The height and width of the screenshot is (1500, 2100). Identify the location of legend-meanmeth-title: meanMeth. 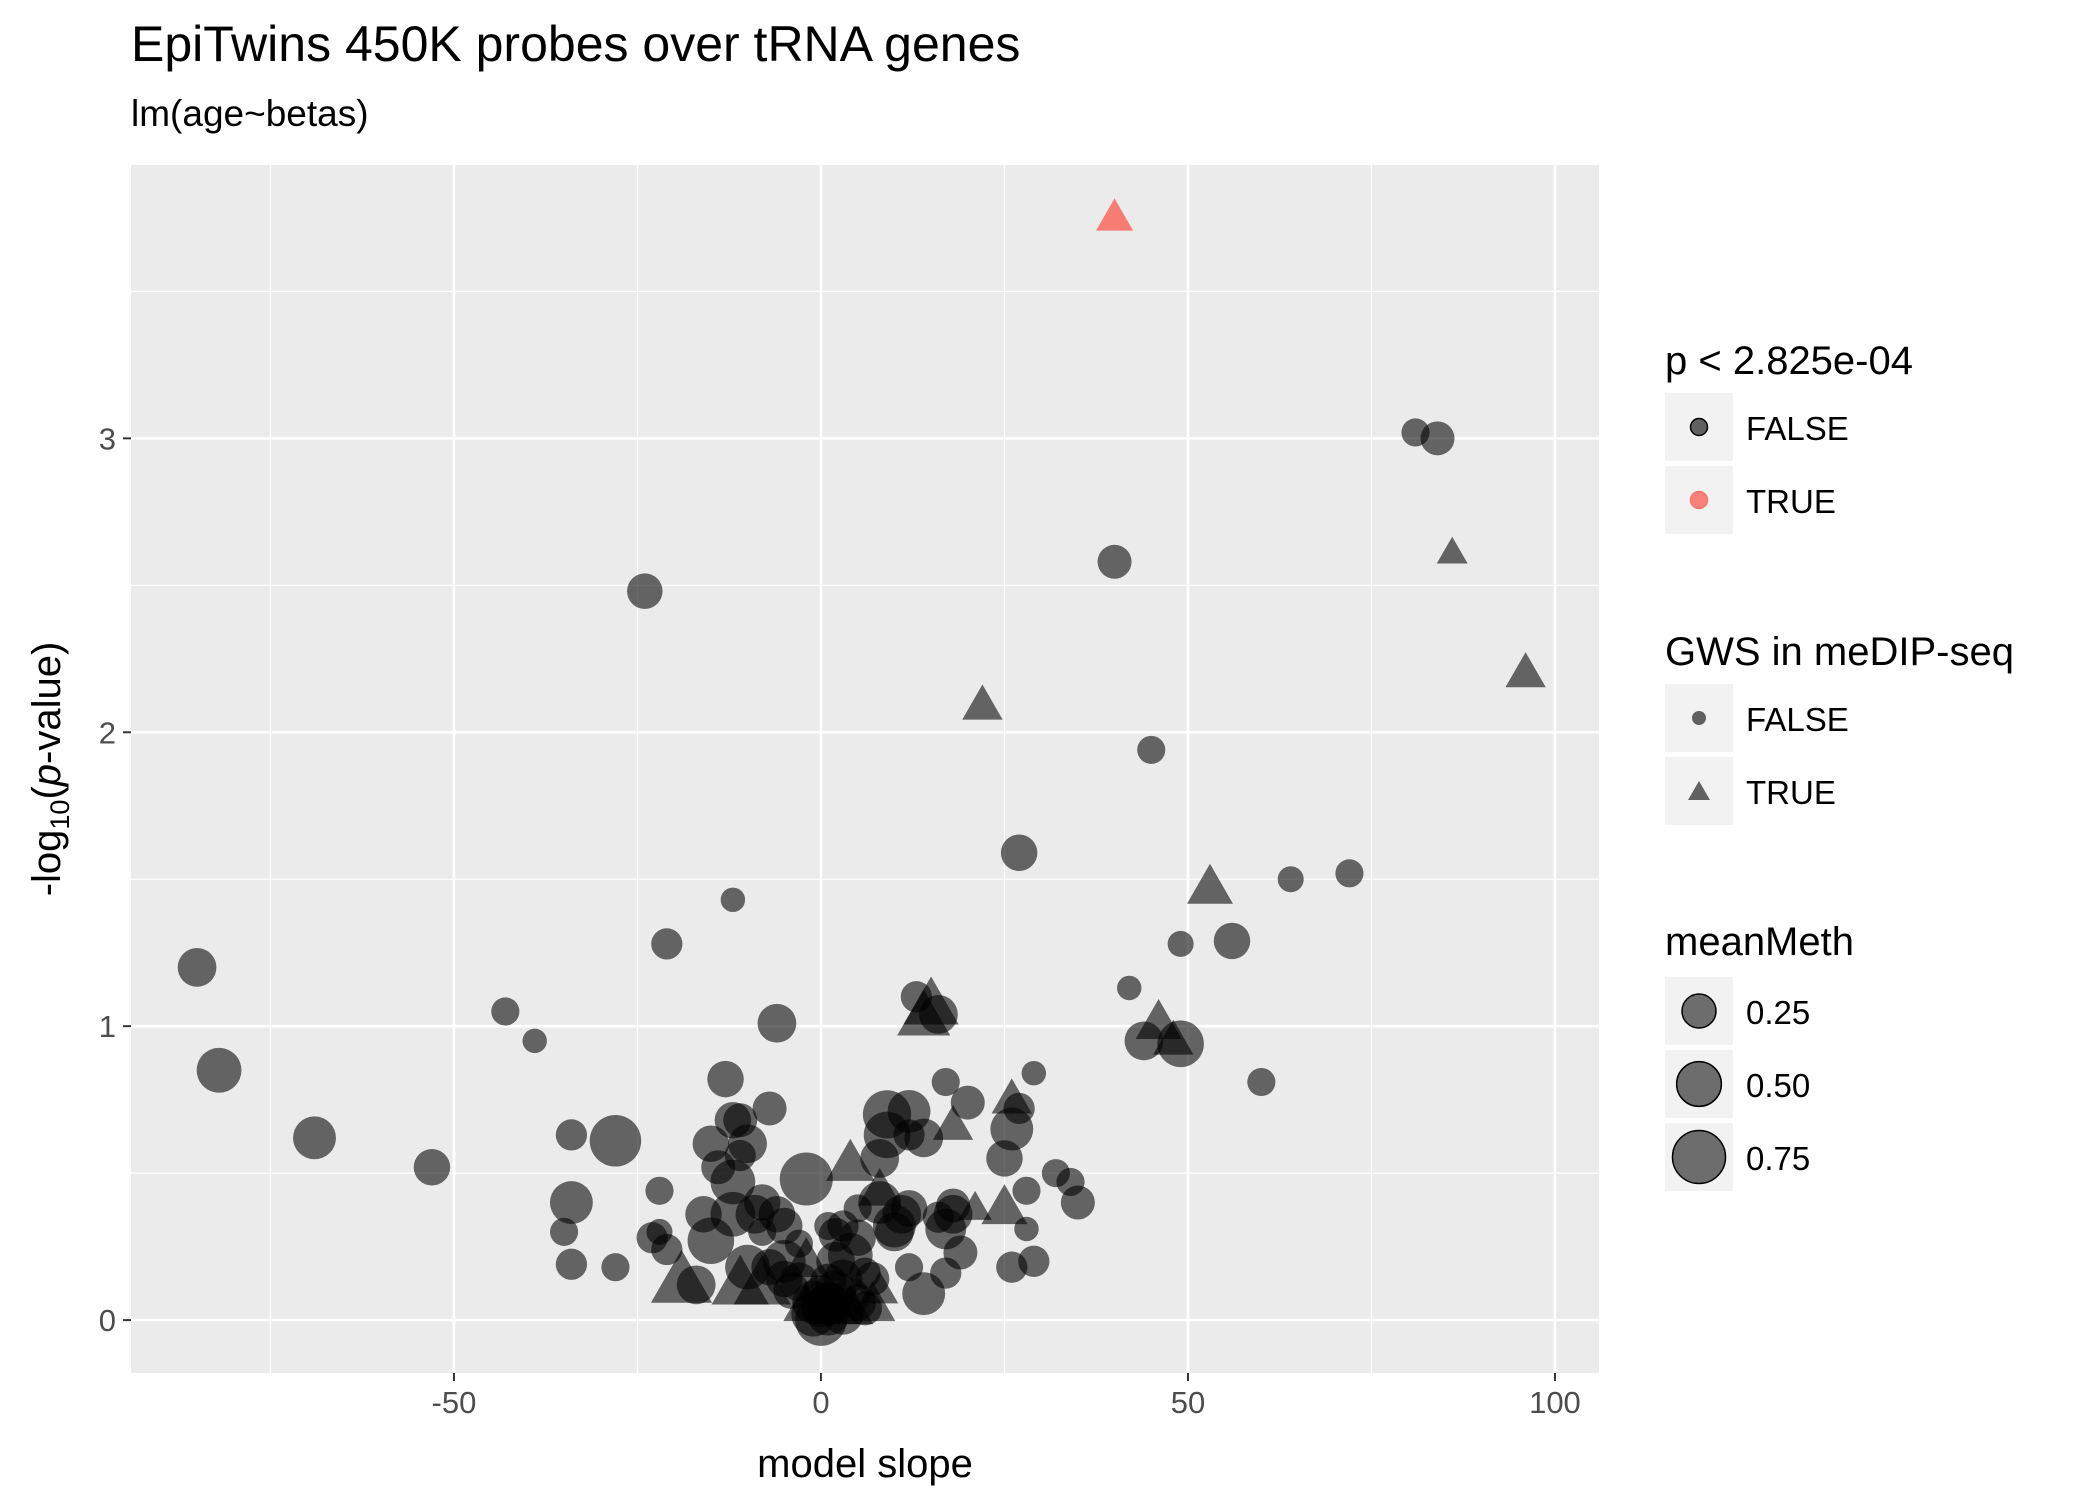
(1759, 942).